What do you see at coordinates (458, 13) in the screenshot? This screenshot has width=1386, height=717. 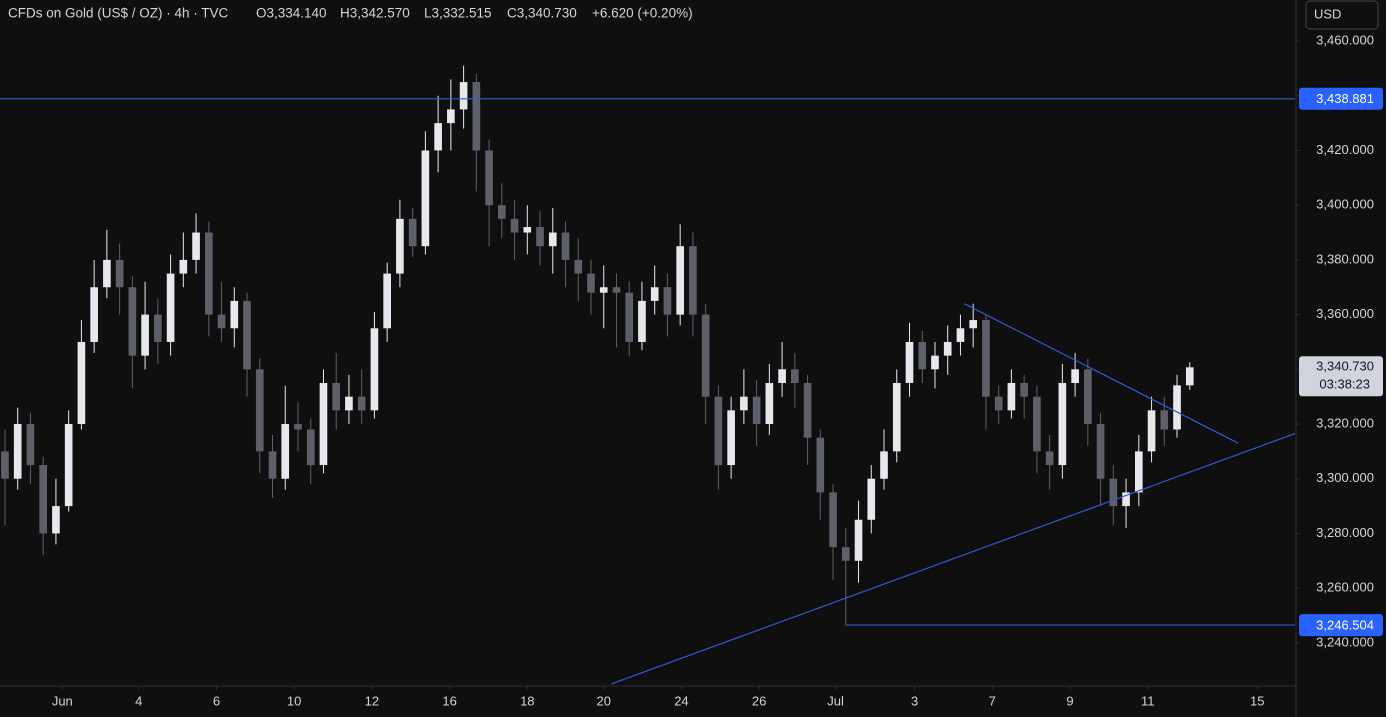 I see `ohlc-low: L3,332.515` at bounding box center [458, 13].